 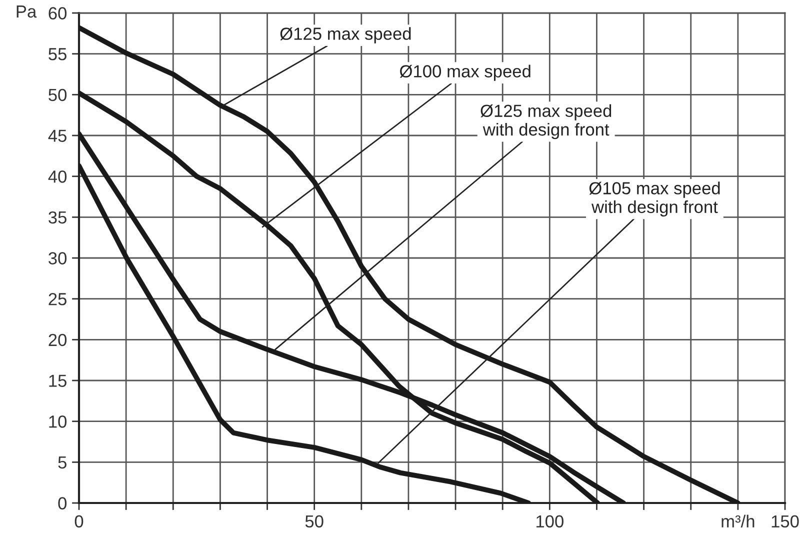 I want to click on annotation: Ø125 max speed with design front, so click(x=546, y=122).